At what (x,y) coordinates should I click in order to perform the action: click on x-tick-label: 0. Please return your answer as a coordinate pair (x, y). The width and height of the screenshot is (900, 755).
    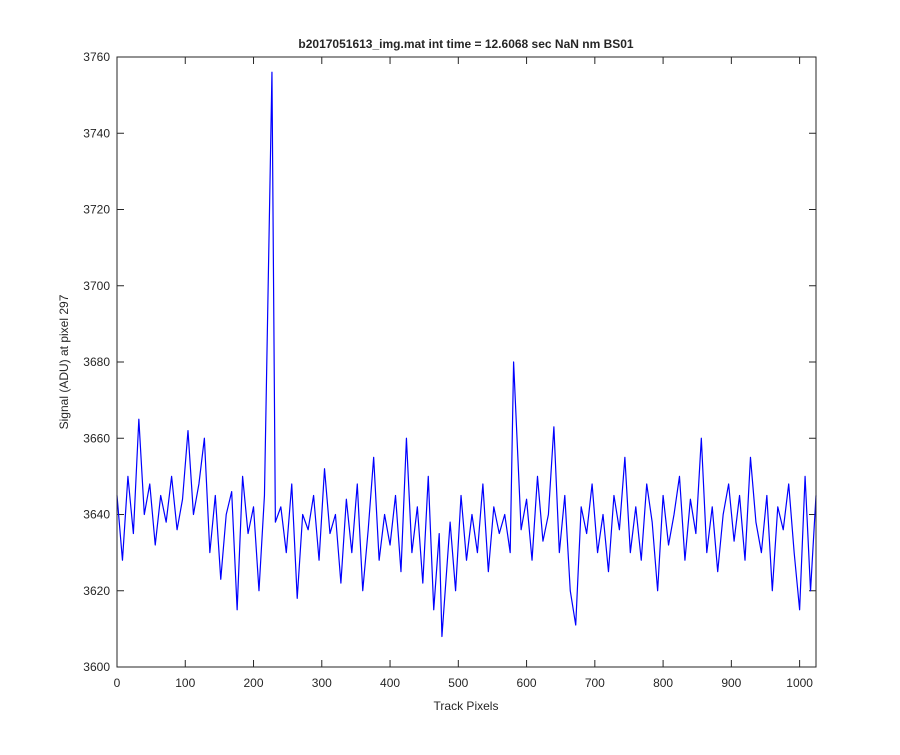
    Looking at the image, I should click on (117, 683).